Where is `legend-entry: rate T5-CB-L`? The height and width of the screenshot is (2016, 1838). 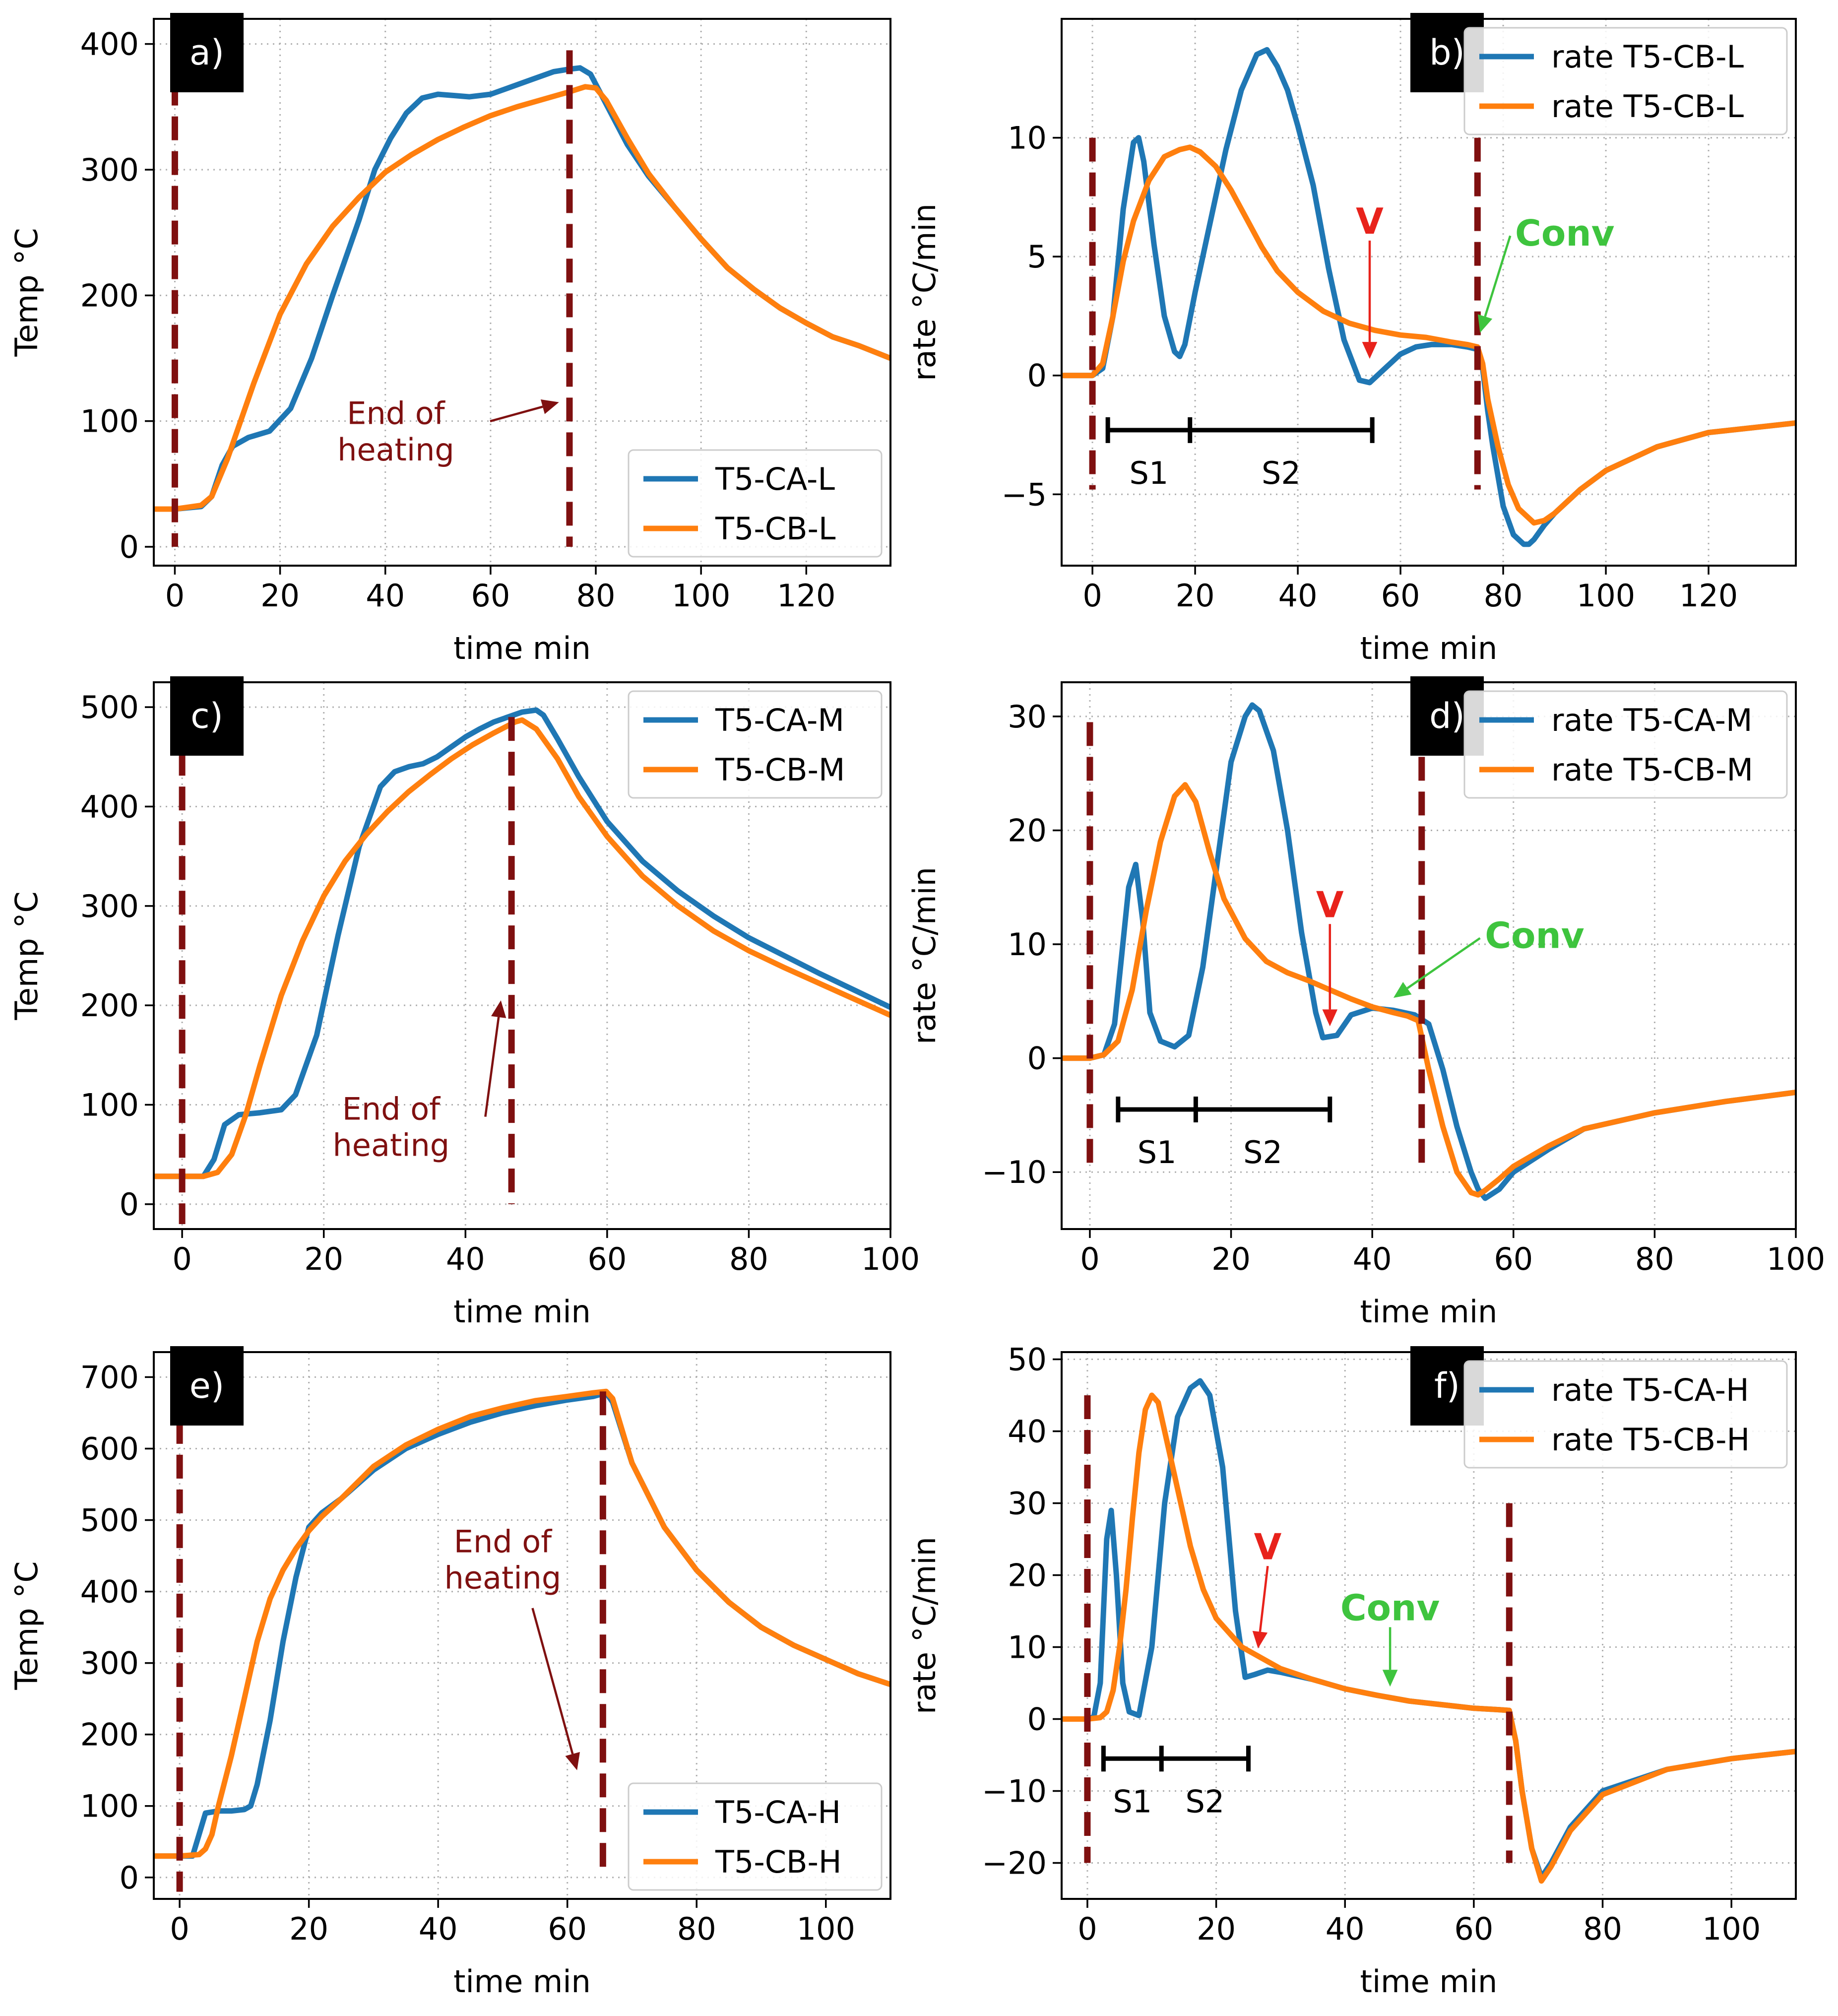
legend-entry: rate T5-CB-L is located at coordinates (1648, 57).